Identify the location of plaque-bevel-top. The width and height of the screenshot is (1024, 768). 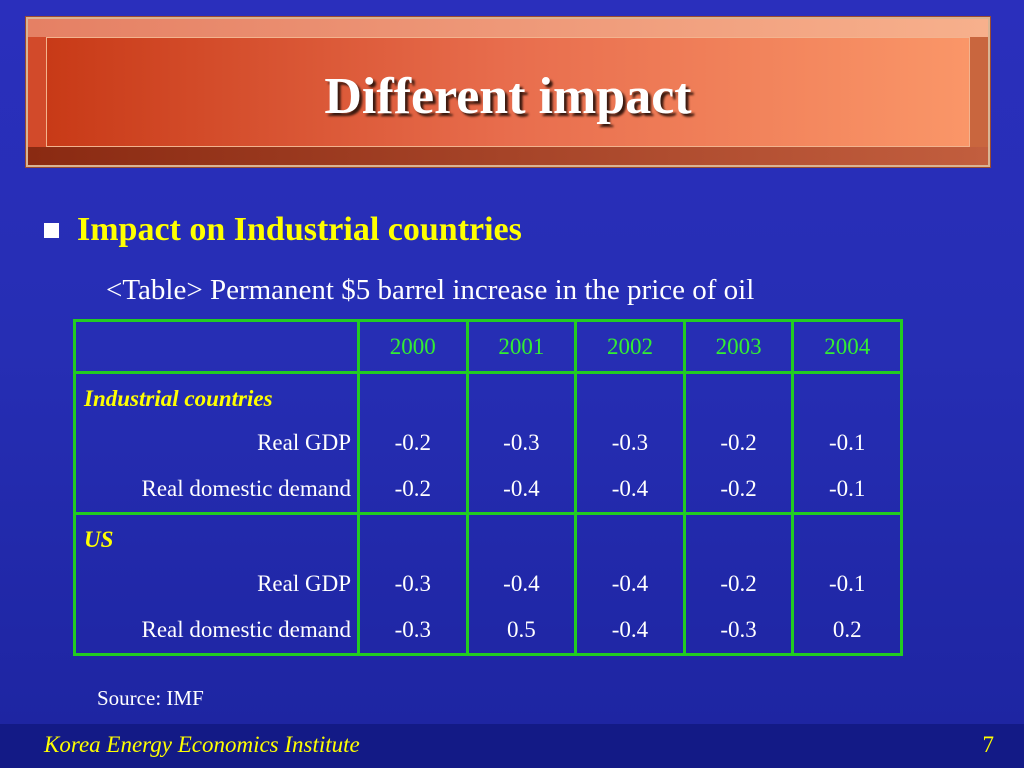
(508, 28).